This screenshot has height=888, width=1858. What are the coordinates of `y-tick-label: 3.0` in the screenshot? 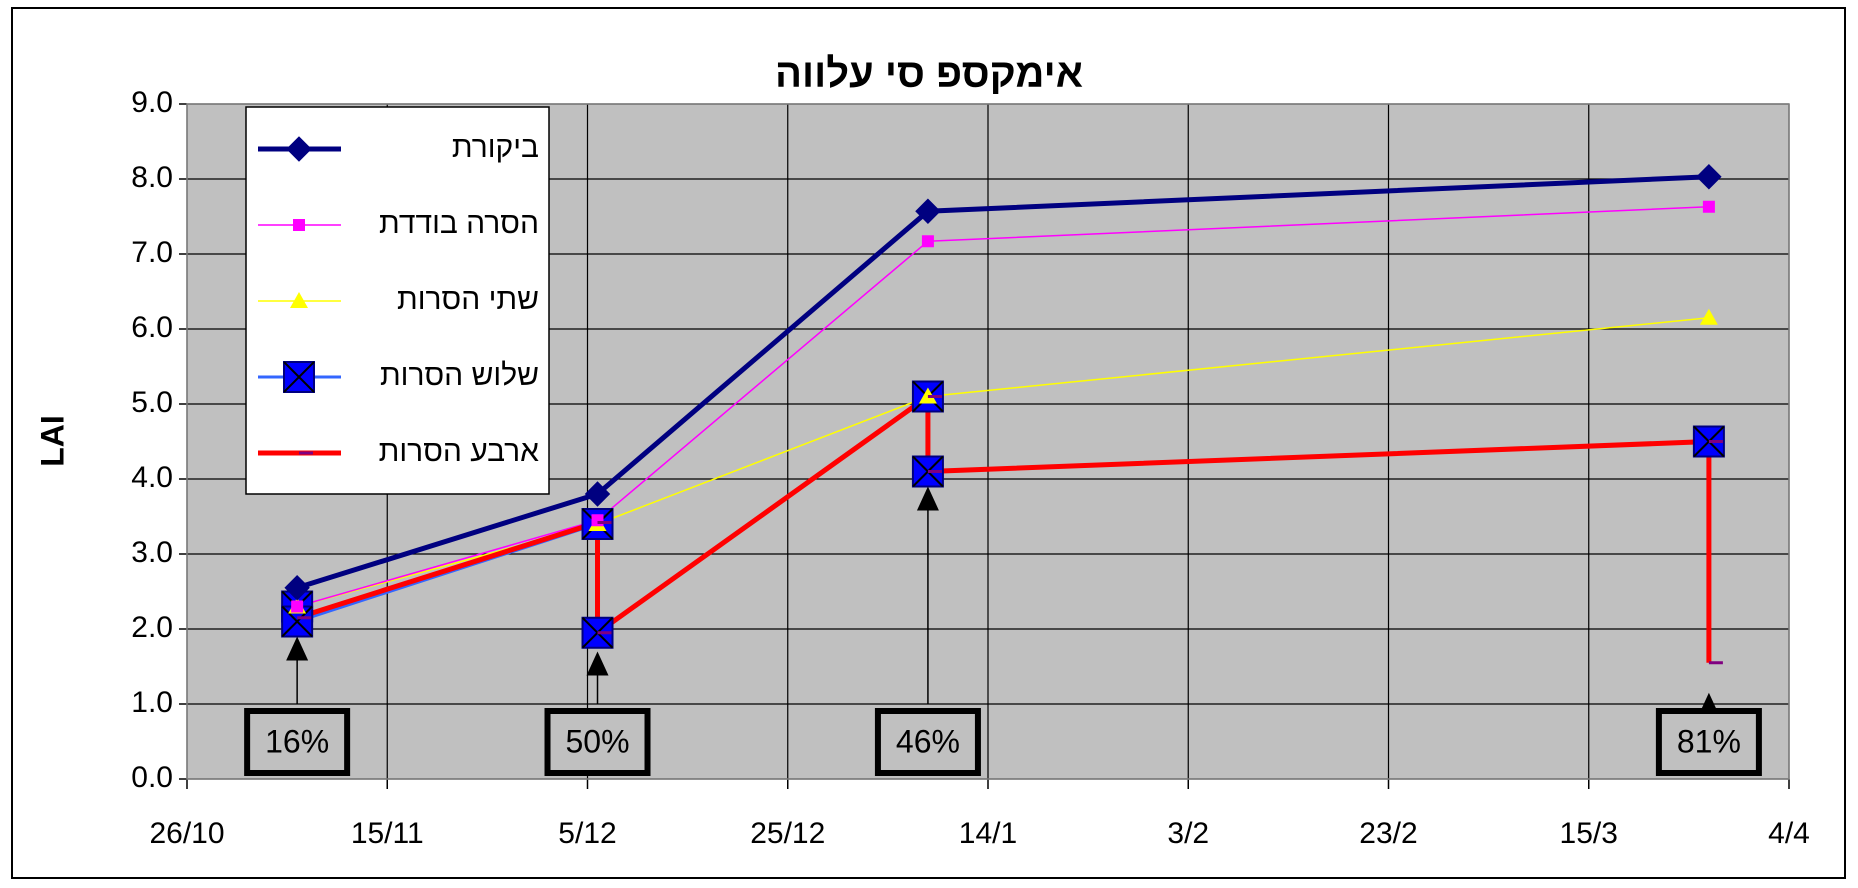 It's located at (152, 552).